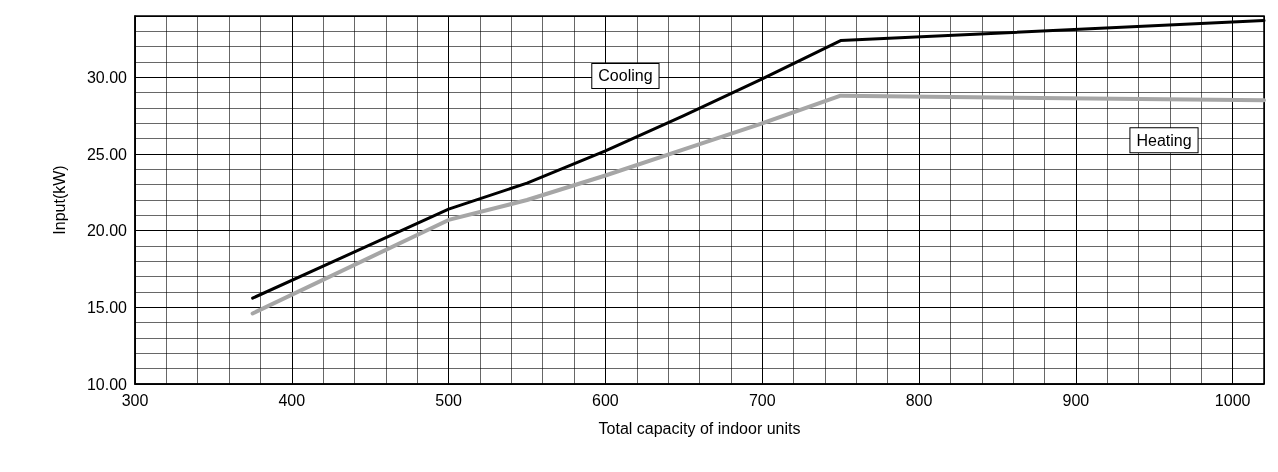  Describe the element at coordinates (762, 400) in the screenshot. I see `x-tick-label: 700` at that location.